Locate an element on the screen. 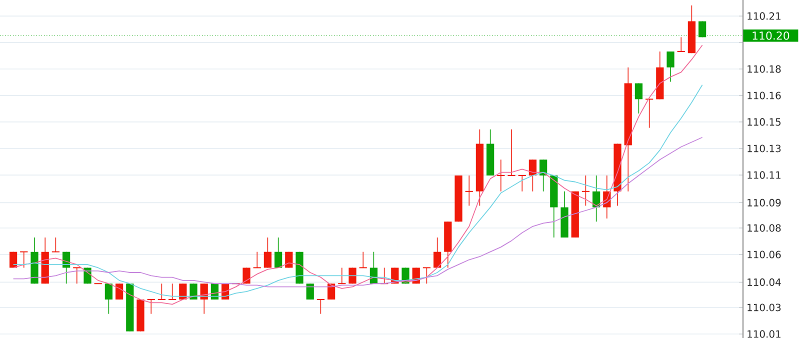 The height and width of the screenshot is (338, 800). y-tick-label: 110.06 is located at coordinates (764, 254).